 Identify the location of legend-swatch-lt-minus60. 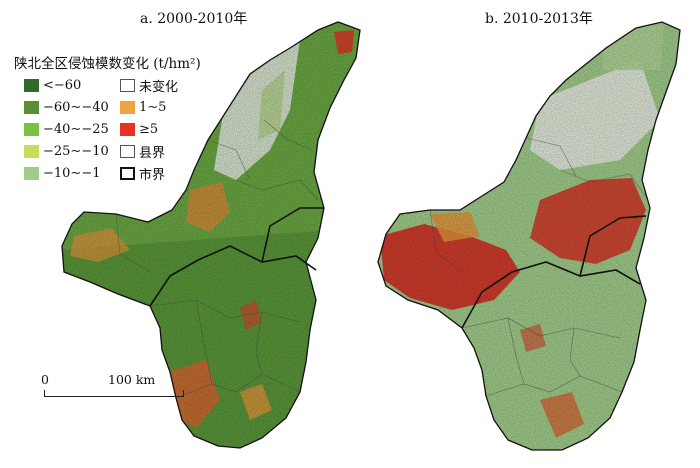
(31, 85).